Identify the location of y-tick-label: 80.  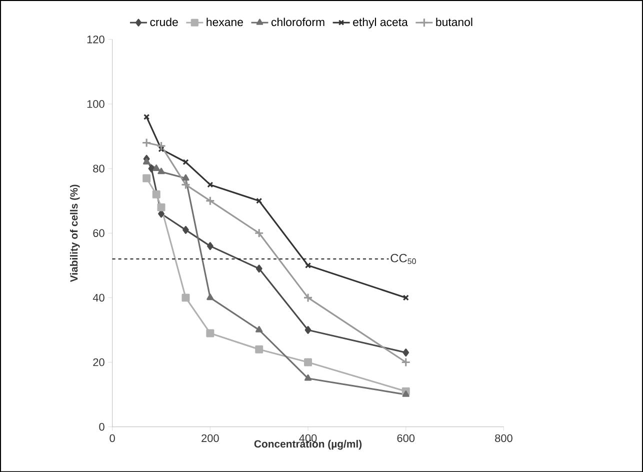
(98, 168).